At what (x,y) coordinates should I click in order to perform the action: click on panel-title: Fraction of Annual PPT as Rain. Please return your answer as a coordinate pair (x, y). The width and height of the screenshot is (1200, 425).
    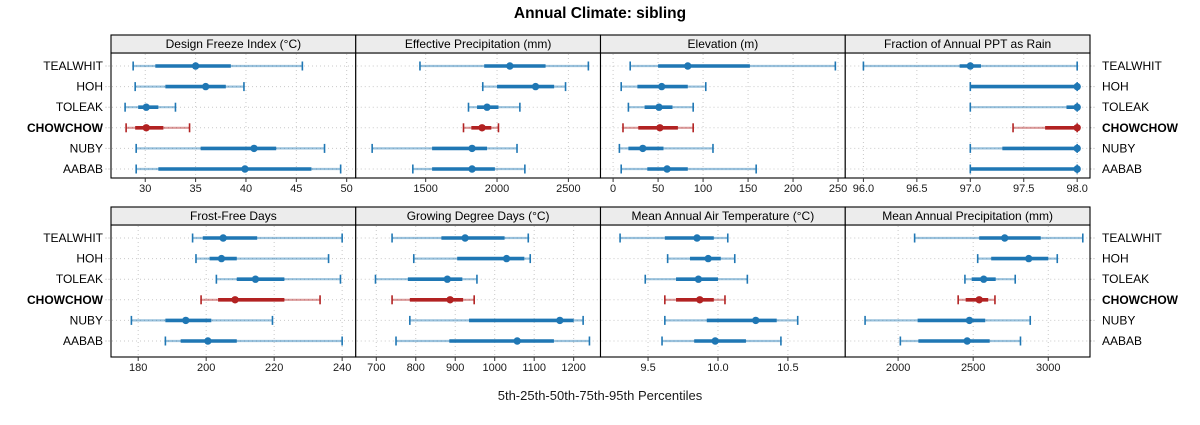
    Looking at the image, I should click on (967, 44).